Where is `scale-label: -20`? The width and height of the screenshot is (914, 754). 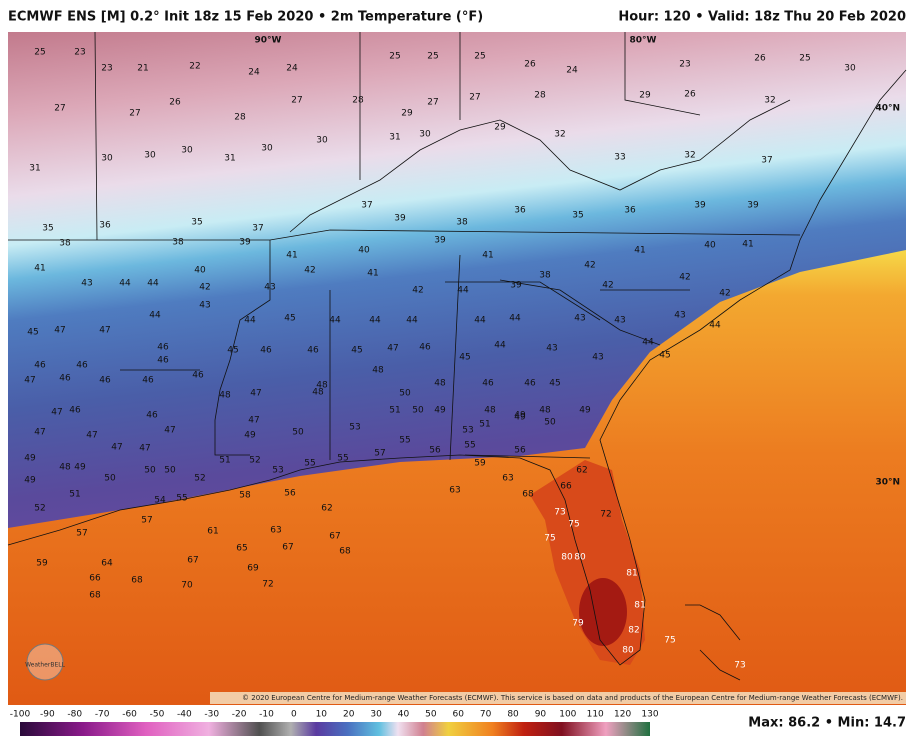 scale-label: -20 is located at coordinates (239, 715).